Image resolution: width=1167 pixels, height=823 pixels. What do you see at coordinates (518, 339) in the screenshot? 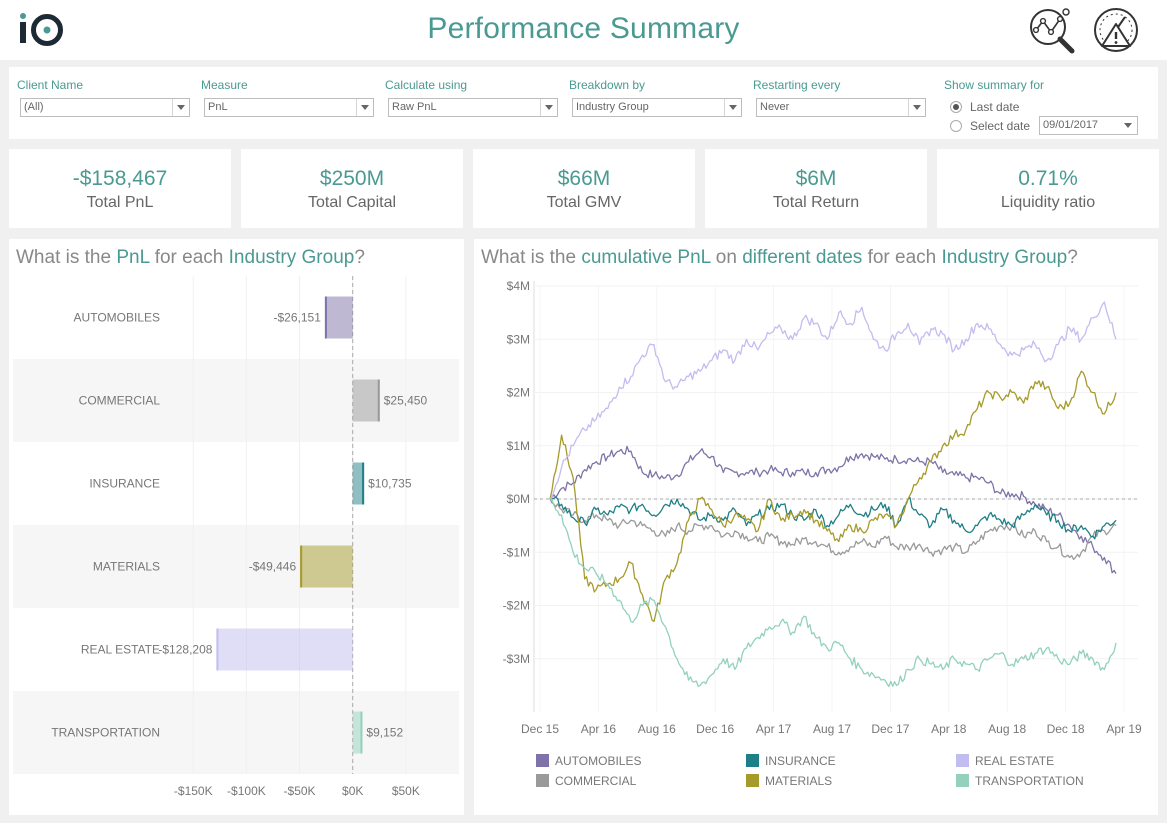
I see `y-tick-label: $3M` at bounding box center [518, 339].